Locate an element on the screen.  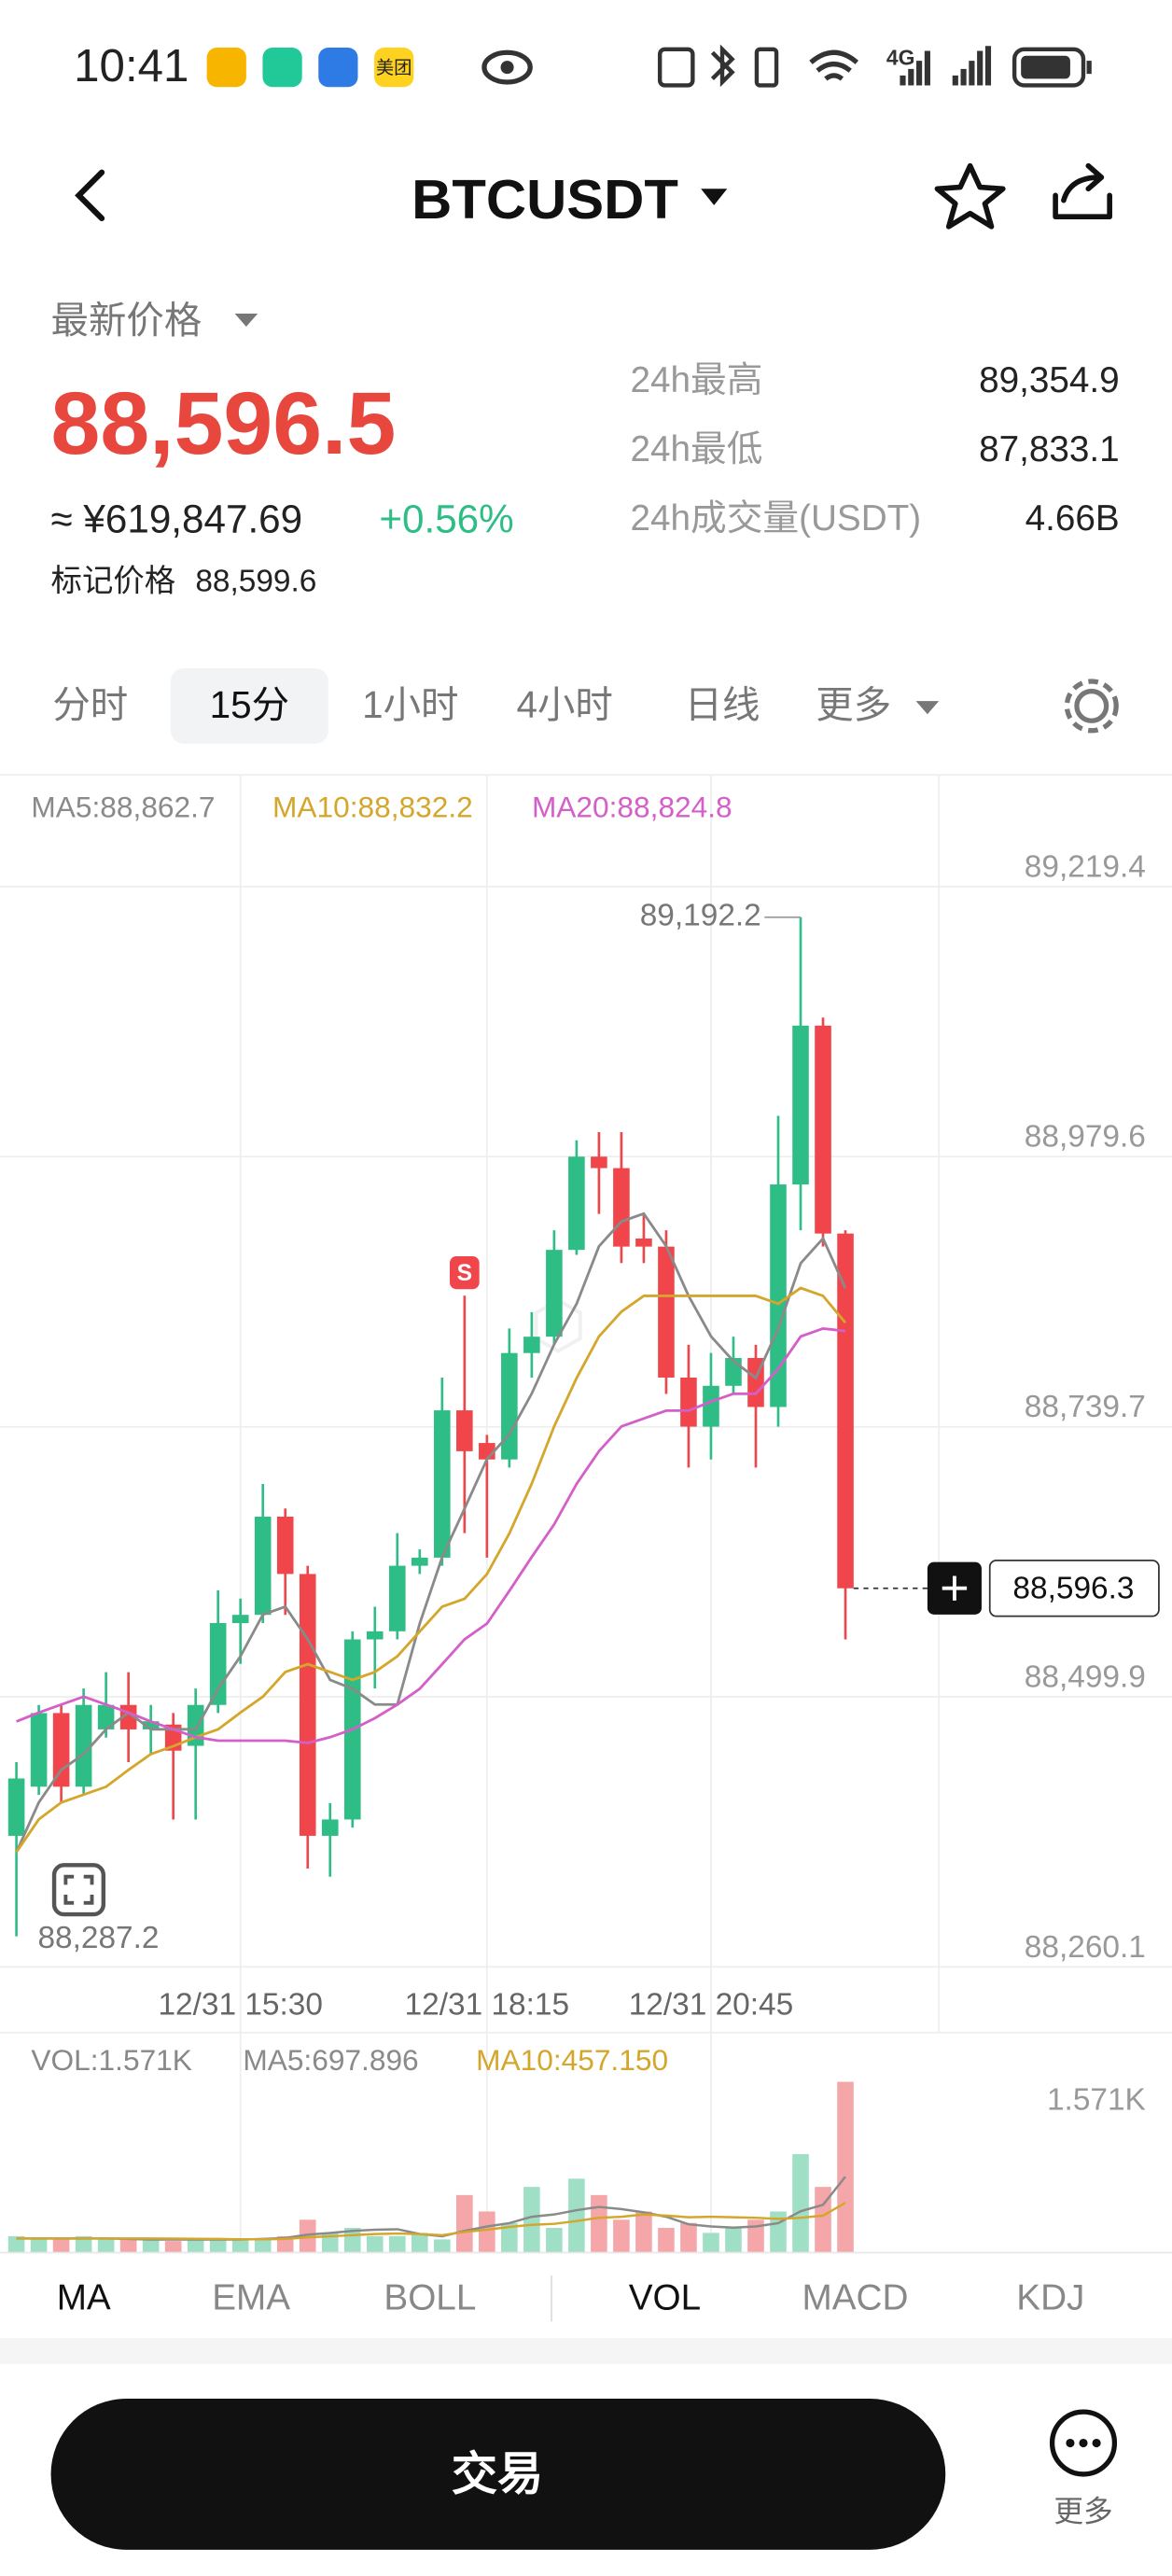
interval-tab: 1小时 is located at coordinates (410, 704).